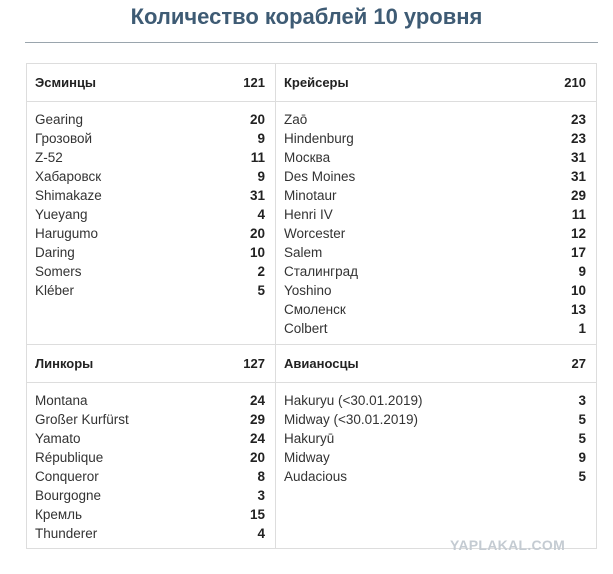 The height and width of the screenshot is (574, 613). What do you see at coordinates (316, 476) in the screenshot?
I see `ship-name: Audacious` at bounding box center [316, 476].